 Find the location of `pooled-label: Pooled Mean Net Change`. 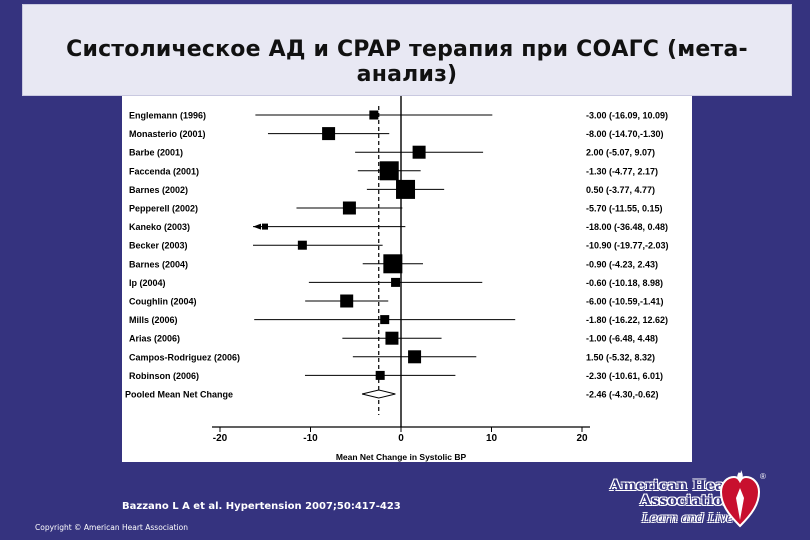

pooled-label: Pooled Mean Net Change is located at coordinates (179, 395).